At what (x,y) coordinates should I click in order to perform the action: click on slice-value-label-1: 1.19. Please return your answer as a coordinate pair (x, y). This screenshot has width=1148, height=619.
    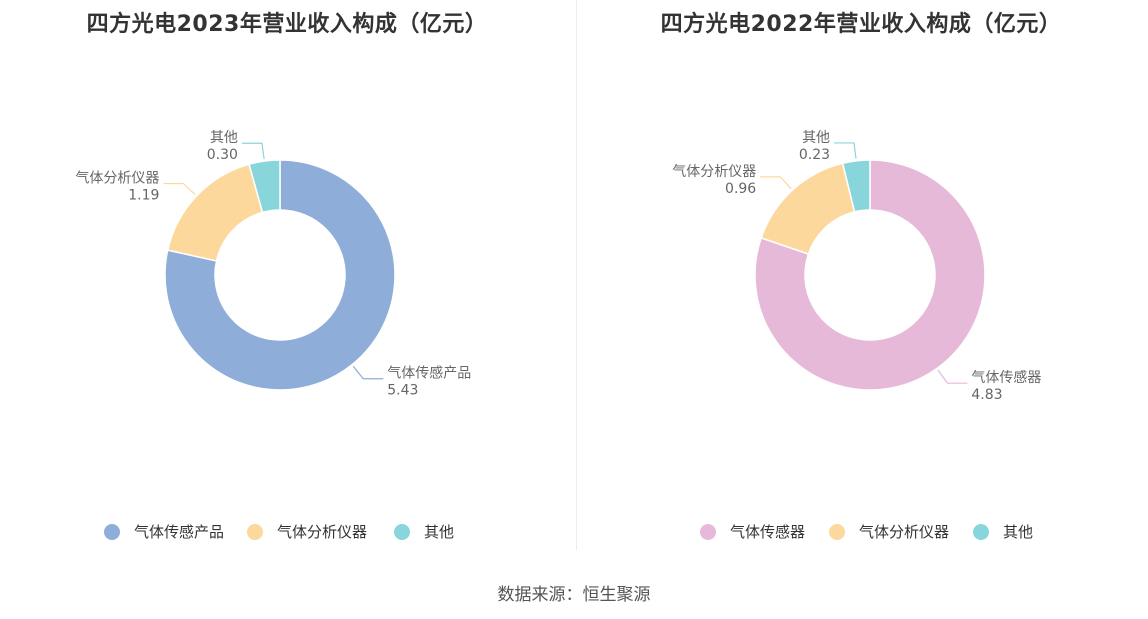
    Looking at the image, I should click on (143, 196).